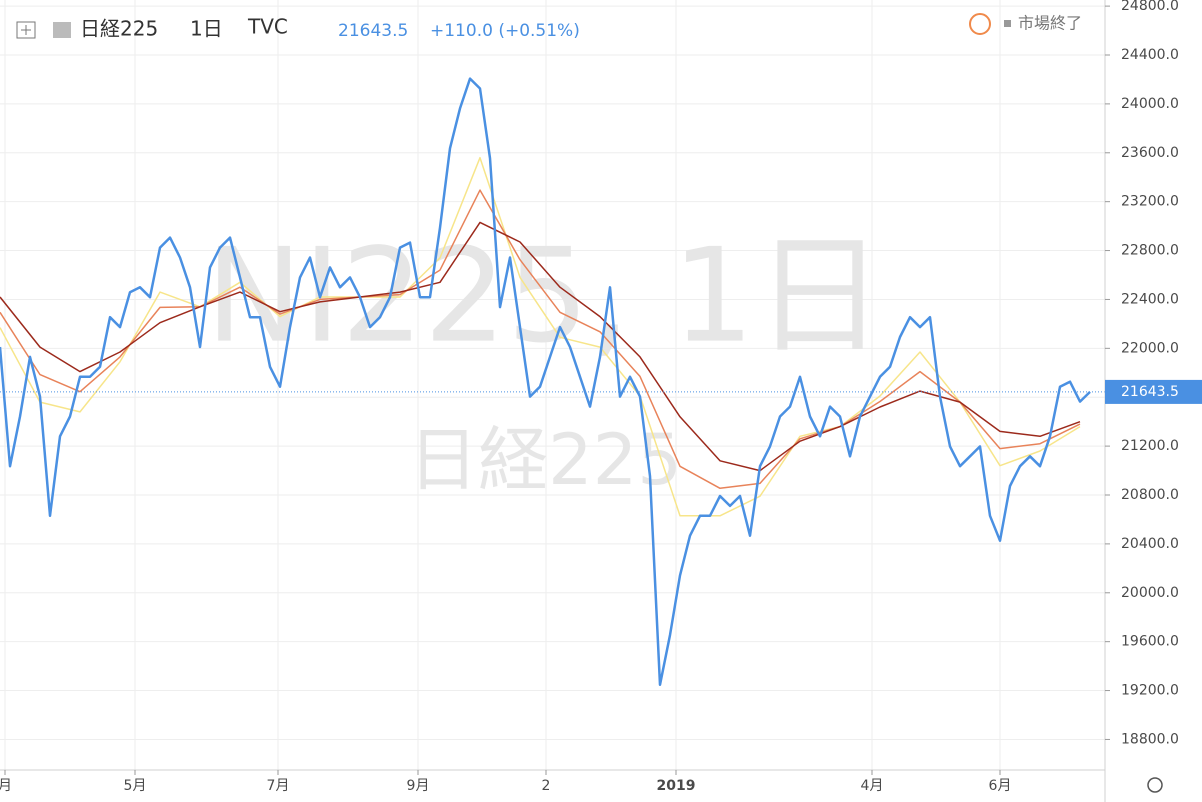  I want to click on y-tick-label: 20000.0, so click(1150, 593).